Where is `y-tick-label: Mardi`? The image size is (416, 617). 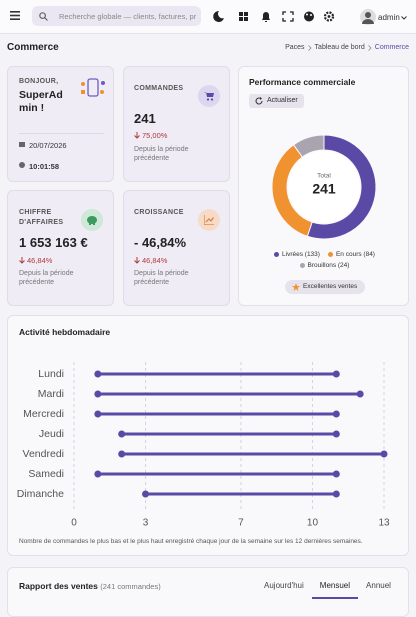 y-tick-label: Mardi is located at coordinates (51, 394).